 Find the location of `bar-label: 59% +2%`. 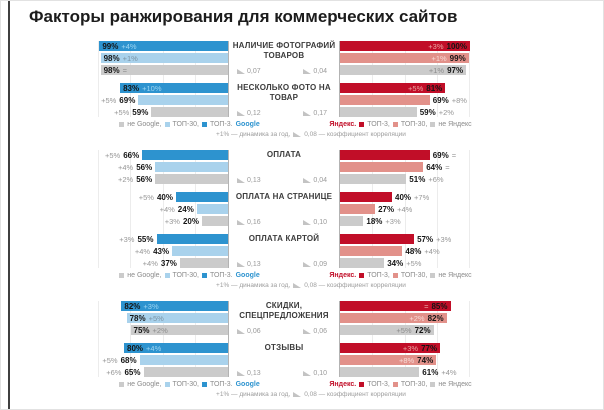

bar-label: 59% +2% is located at coordinates (437, 112).